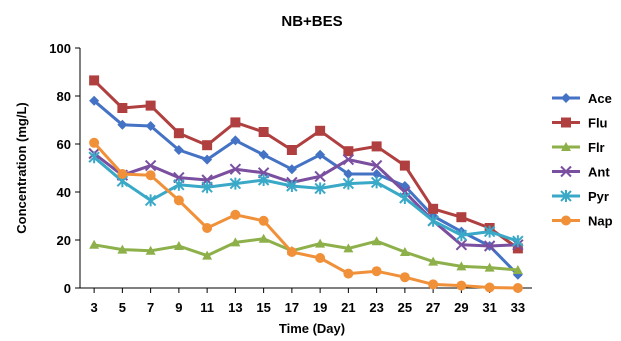 Image resolution: width=621 pixels, height=341 pixels. What do you see at coordinates (64, 192) in the screenshot?
I see `y-tick-label: 40` at bounding box center [64, 192].